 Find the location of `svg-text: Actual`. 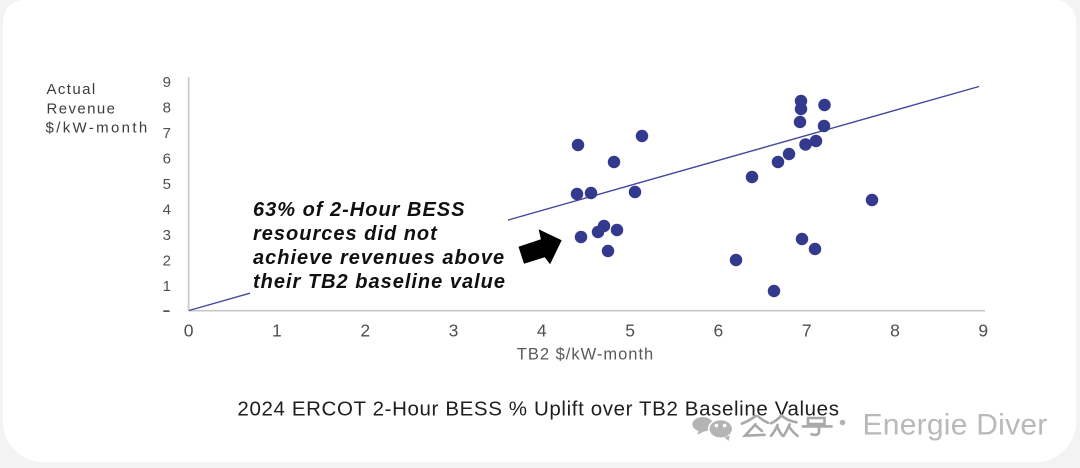

svg-text: Actual is located at coordinates (72, 89).